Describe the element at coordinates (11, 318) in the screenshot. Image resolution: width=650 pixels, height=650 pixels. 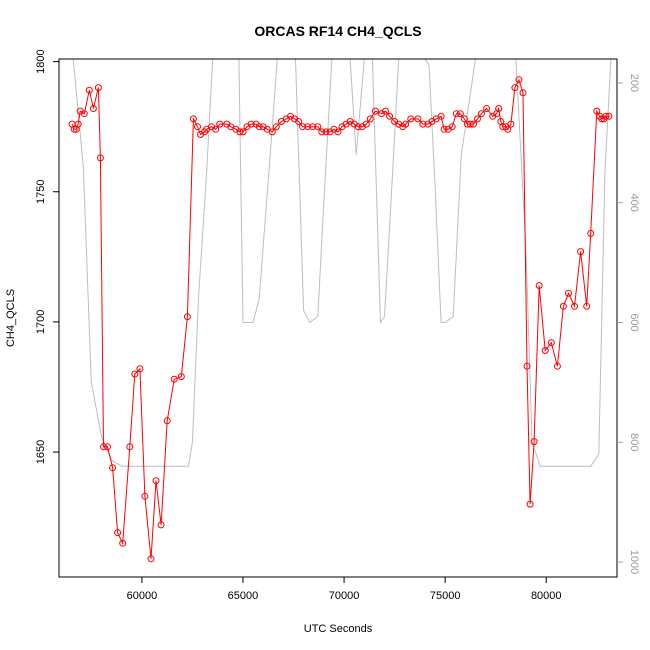
I see `y-axis-label: CH4_QCLS` at that location.